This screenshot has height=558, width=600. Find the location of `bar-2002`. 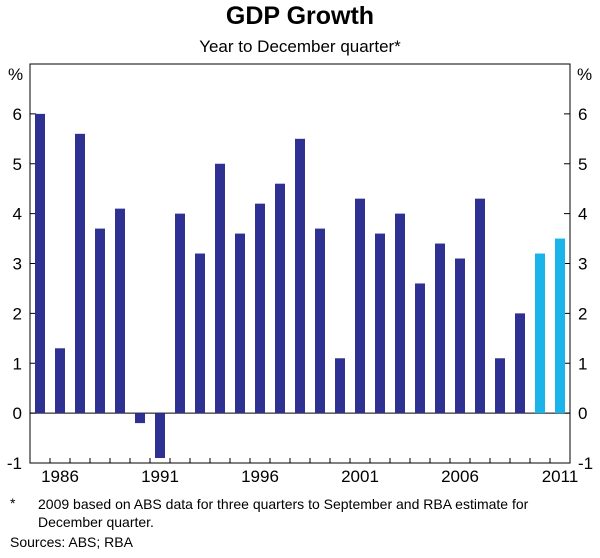

bar-2002 is located at coordinates (380, 323).